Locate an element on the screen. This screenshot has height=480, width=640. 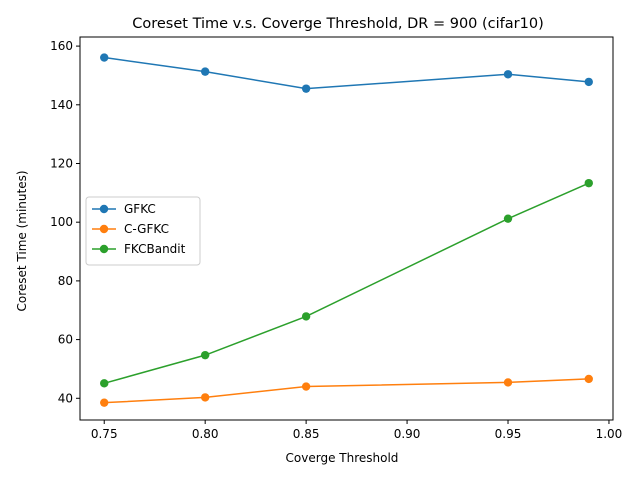
y-tick-label: 40 is located at coordinates (65, 398).